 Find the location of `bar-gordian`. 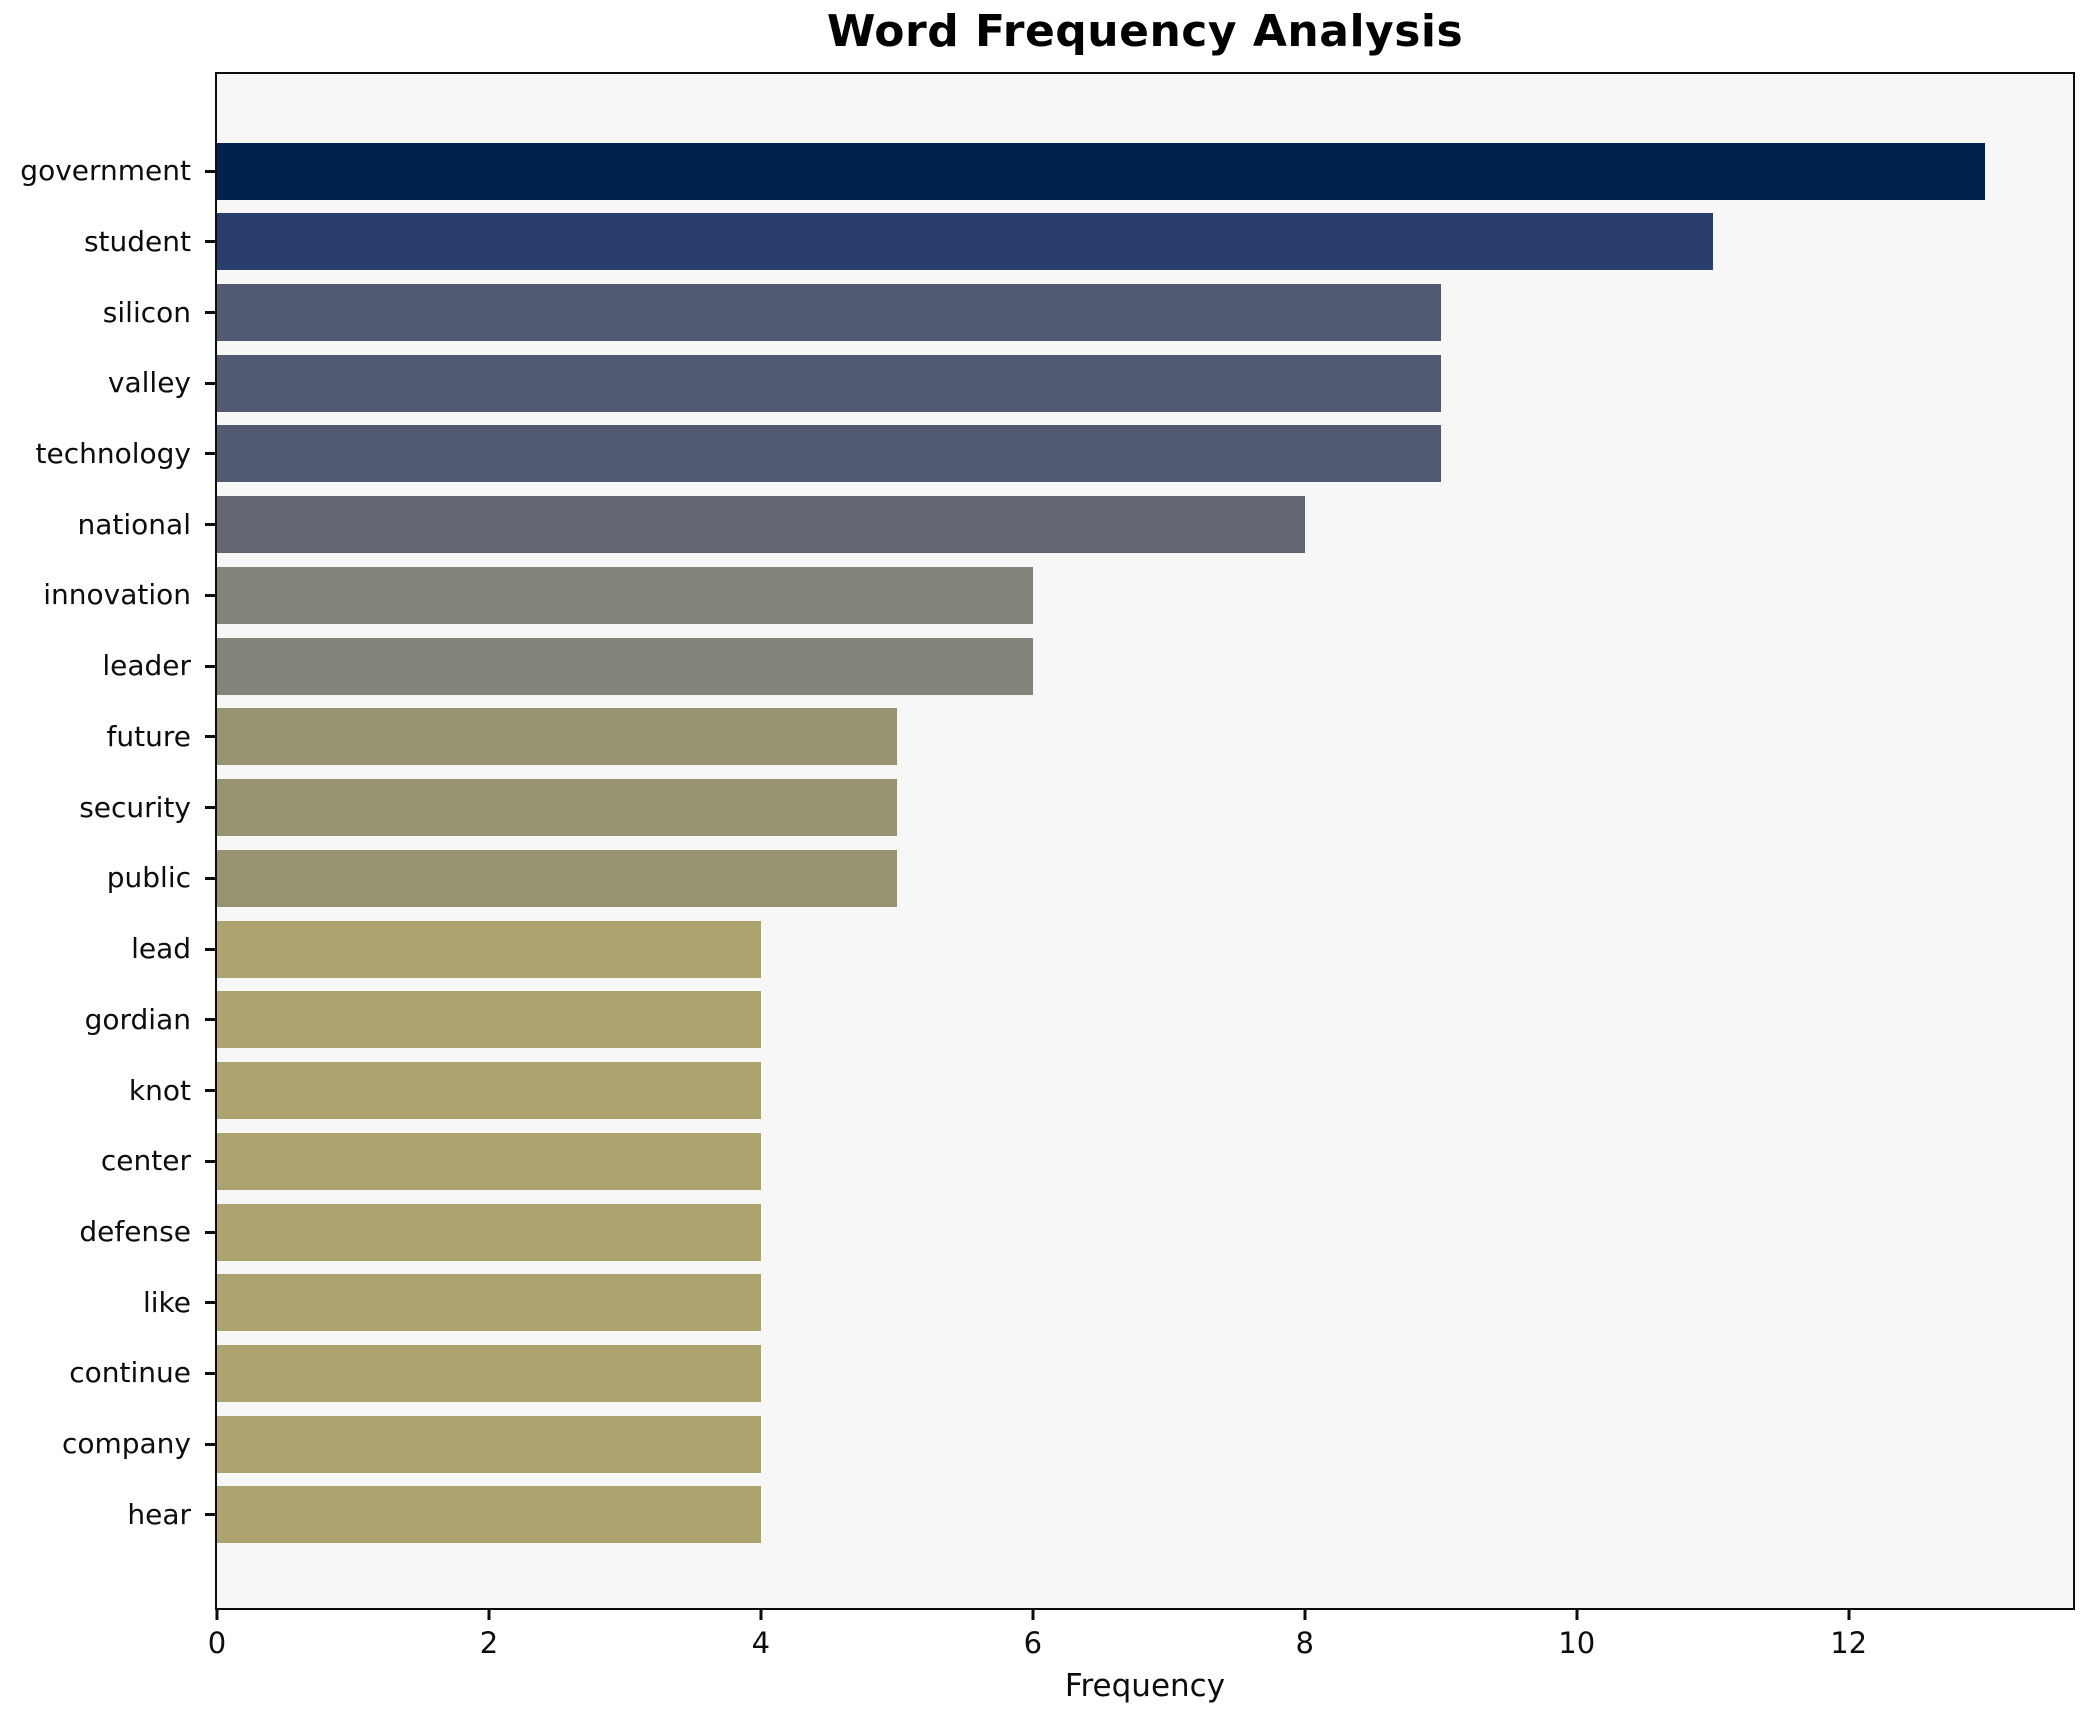

bar-gordian is located at coordinates (489, 1020).